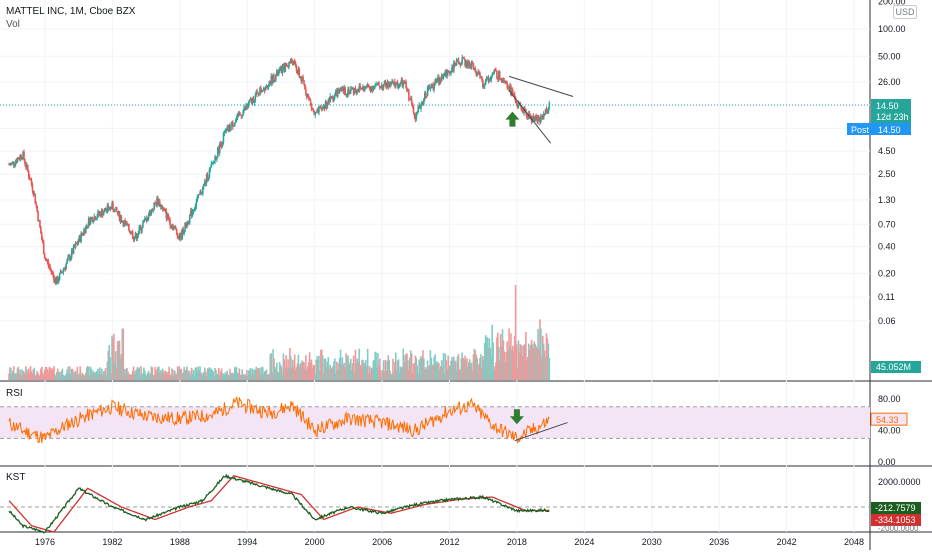 This screenshot has height=555, width=932. I want to click on kst-value-label: -212.7579, so click(895, 508).